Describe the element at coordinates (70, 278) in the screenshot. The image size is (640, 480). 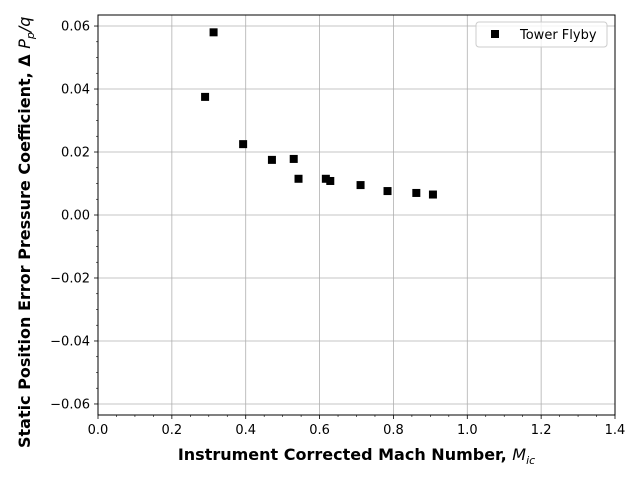
I see `y-tick-label: −0.02` at that location.